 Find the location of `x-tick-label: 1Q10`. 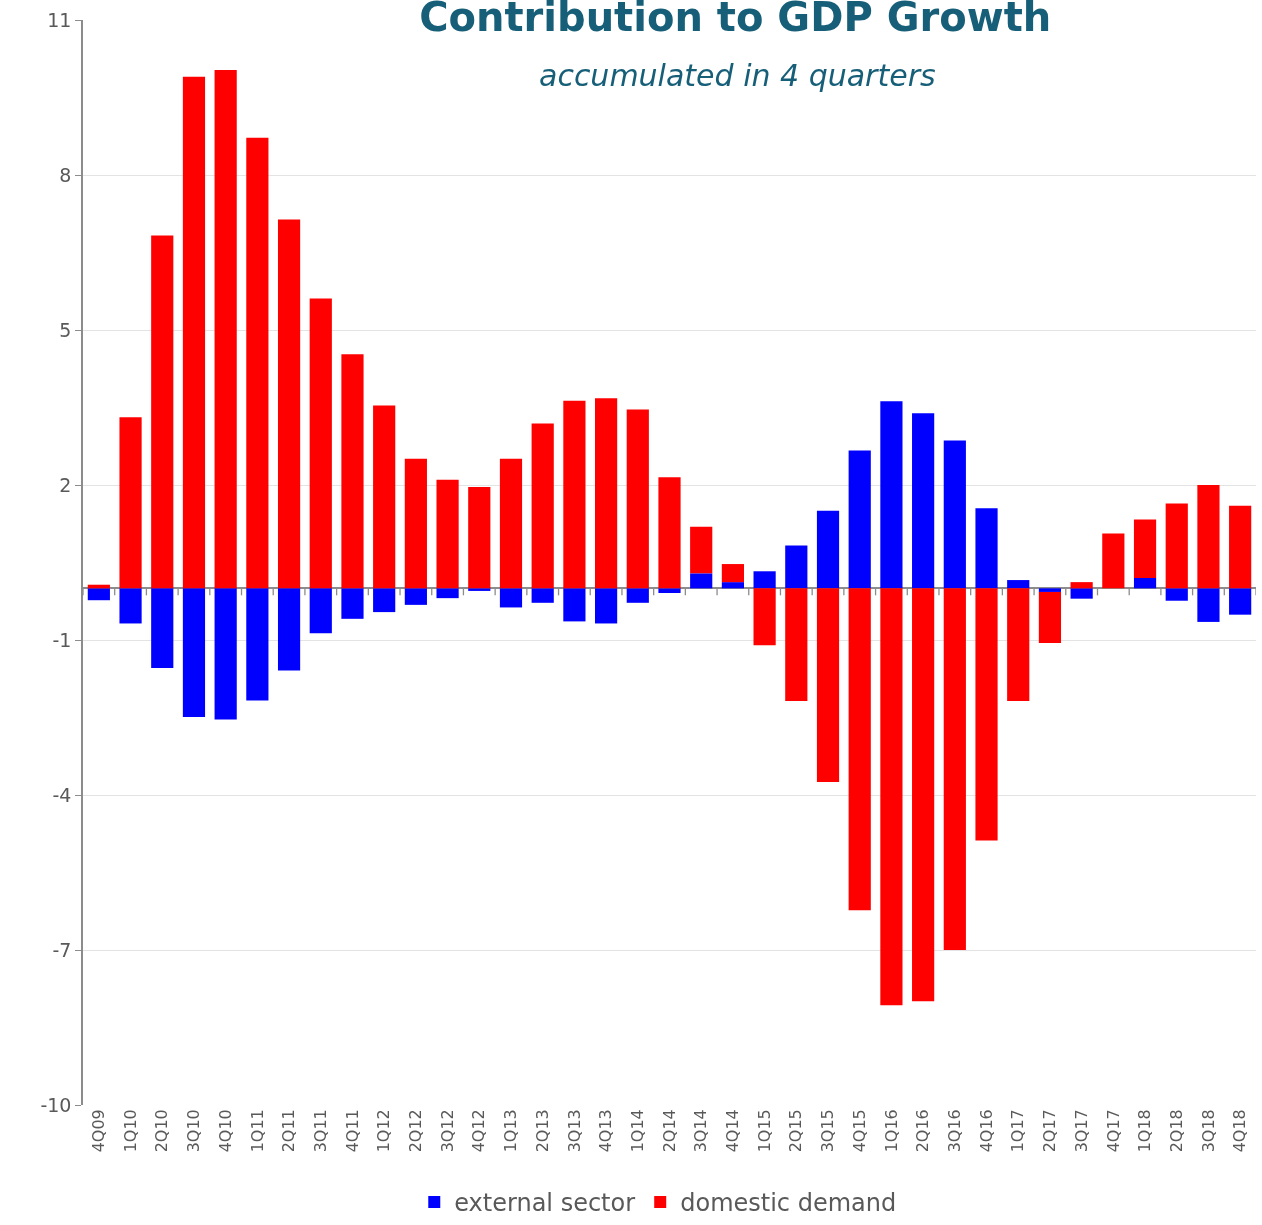

x-tick-label: 1Q10 is located at coordinates (130, 1131).